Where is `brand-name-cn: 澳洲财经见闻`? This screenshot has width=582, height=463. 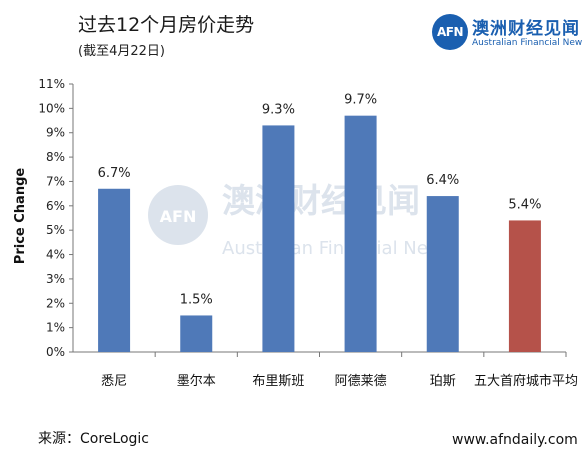
brand-name-cn: 澳洲财经见闻 is located at coordinates (526, 29).